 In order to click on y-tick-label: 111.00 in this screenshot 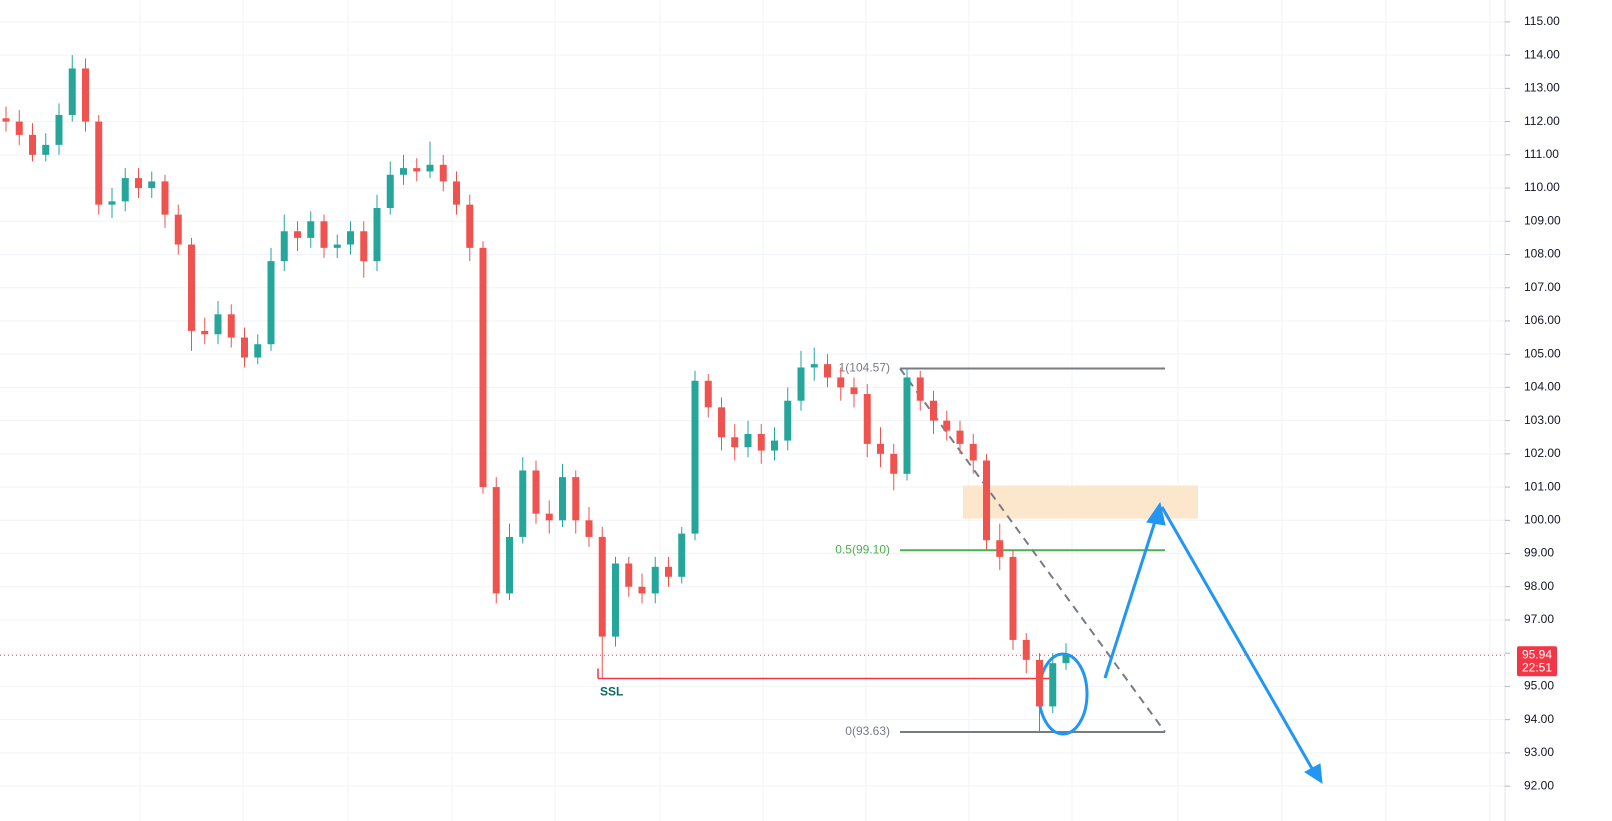, I will do `click(1541, 154)`.